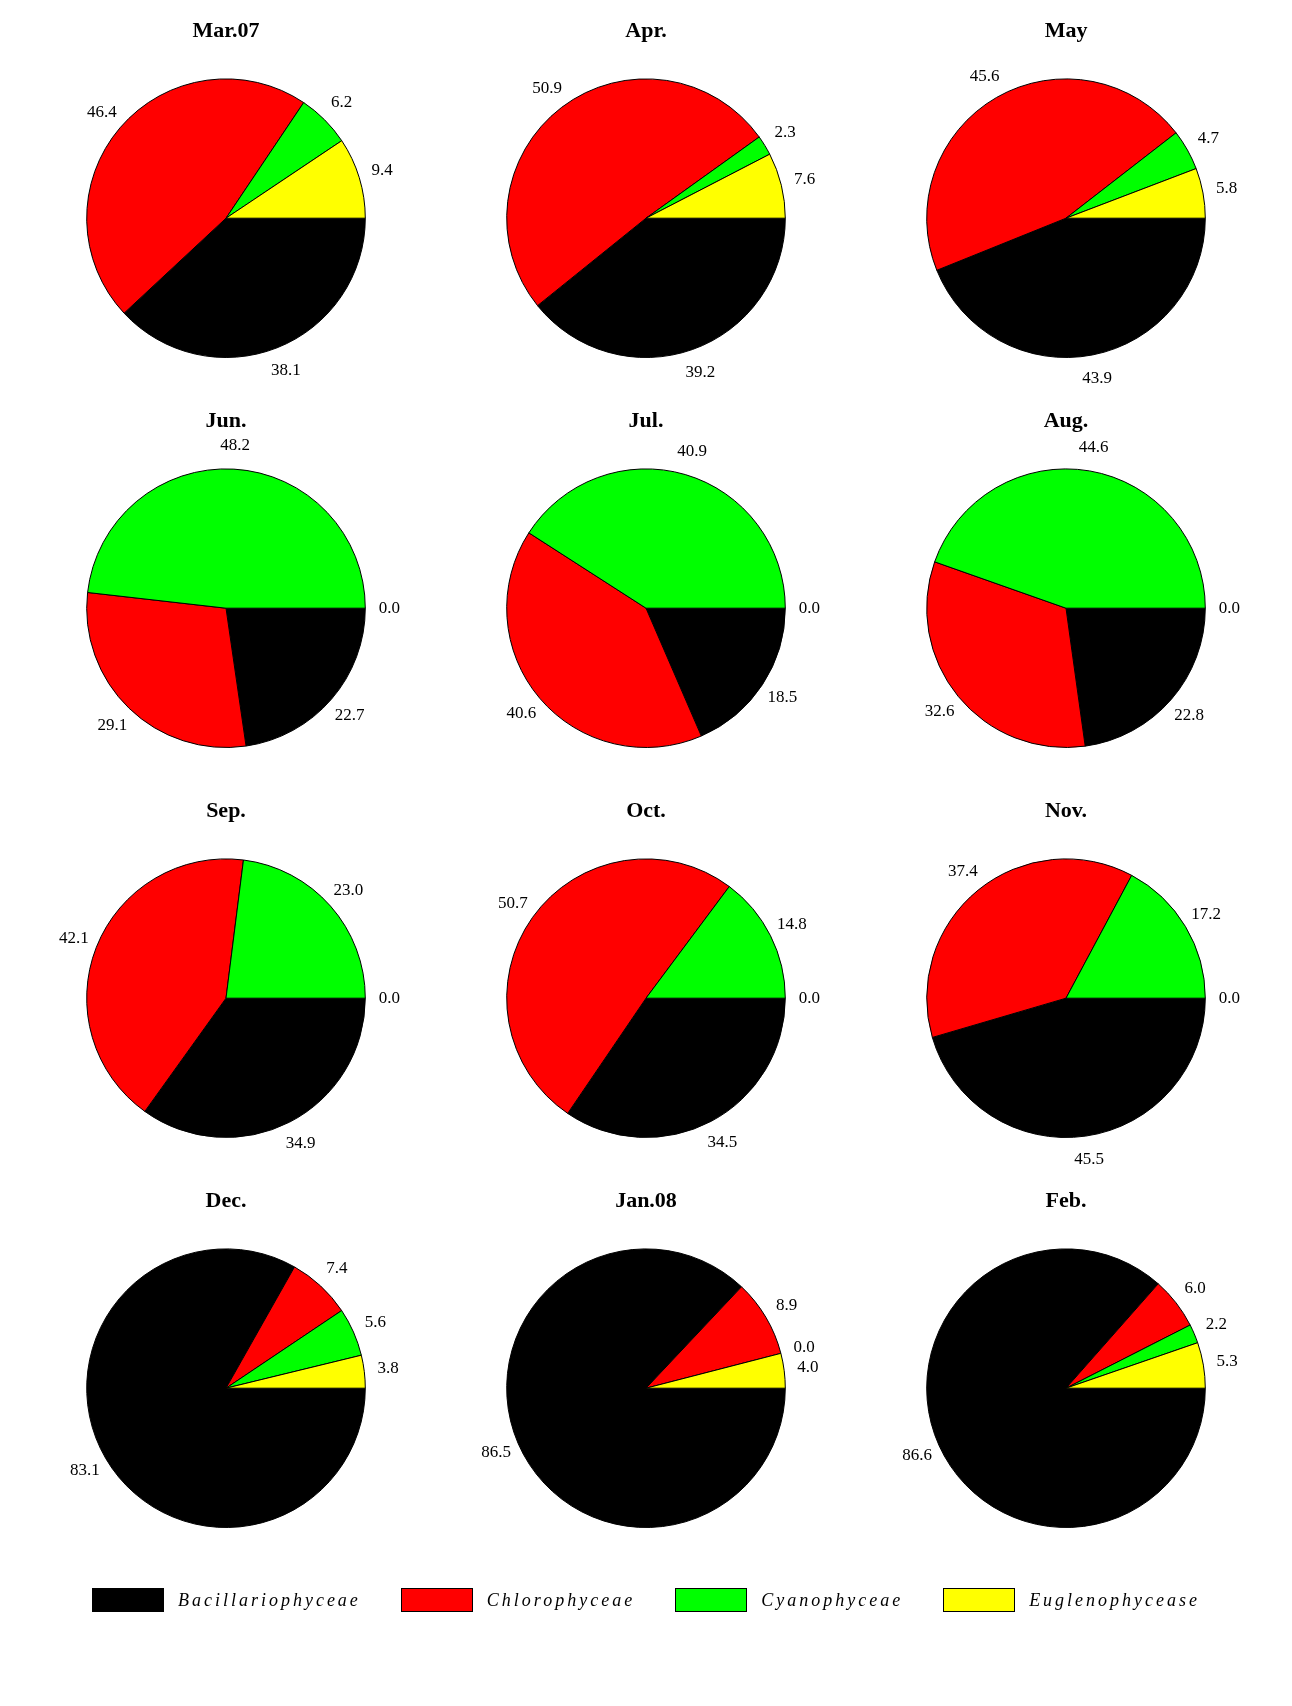 The width and height of the screenshot is (1292, 1706). What do you see at coordinates (1093, 446) in the screenshot?
I see `data-label: 44.6` at bounding box center [1093, 446].